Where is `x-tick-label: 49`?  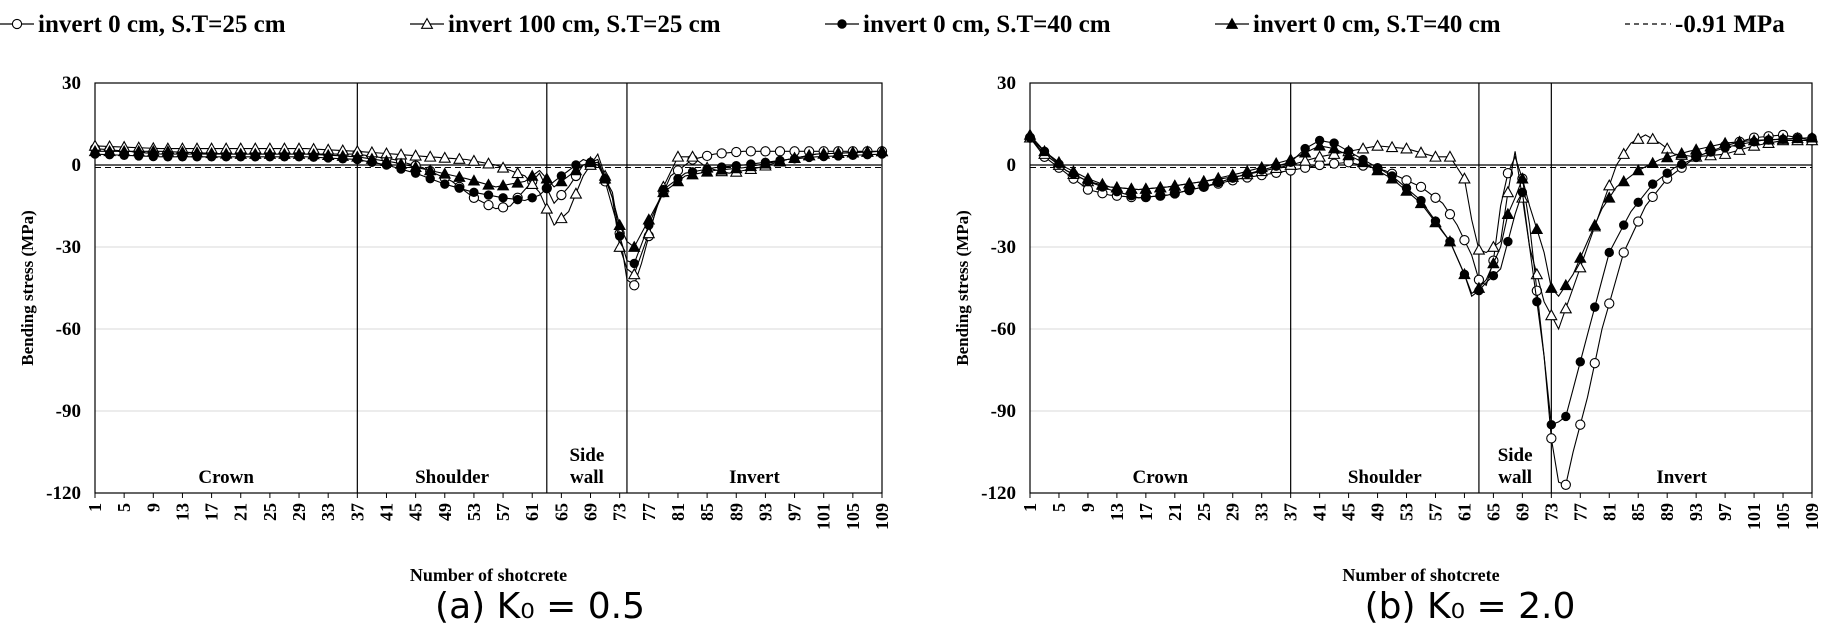 x-tick-label: 49 is located at coordinates (445, 512).